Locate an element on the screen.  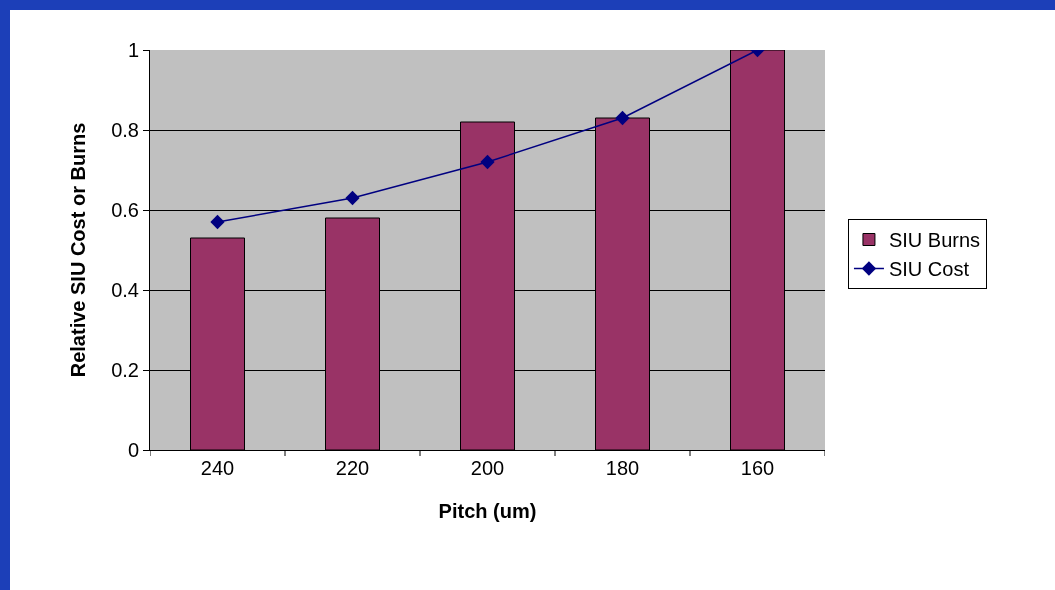
y-tick-label: 1 is located at coordinates (133, 50).